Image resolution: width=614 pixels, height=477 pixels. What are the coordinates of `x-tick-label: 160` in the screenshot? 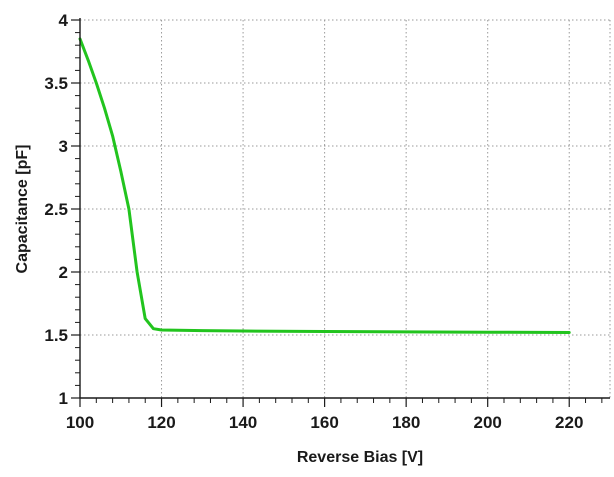 It's located at (324, 422).